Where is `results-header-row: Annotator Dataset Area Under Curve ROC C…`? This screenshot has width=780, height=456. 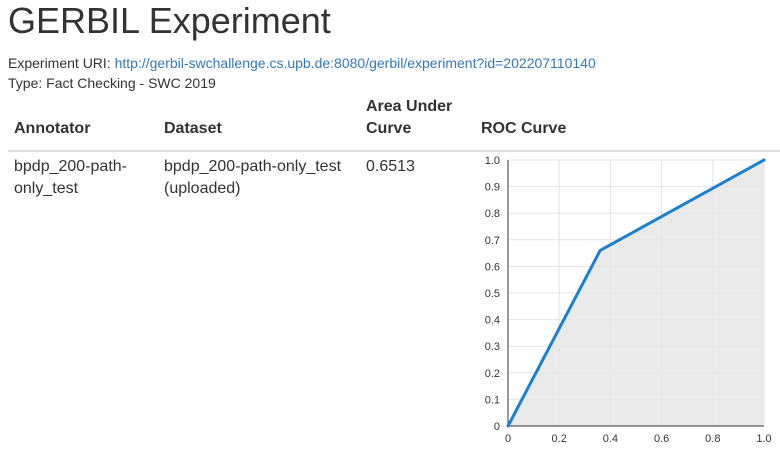
results-header-row: Annotator Dataset Area Under Curve ROC C… is located at coordinates (394, 124).